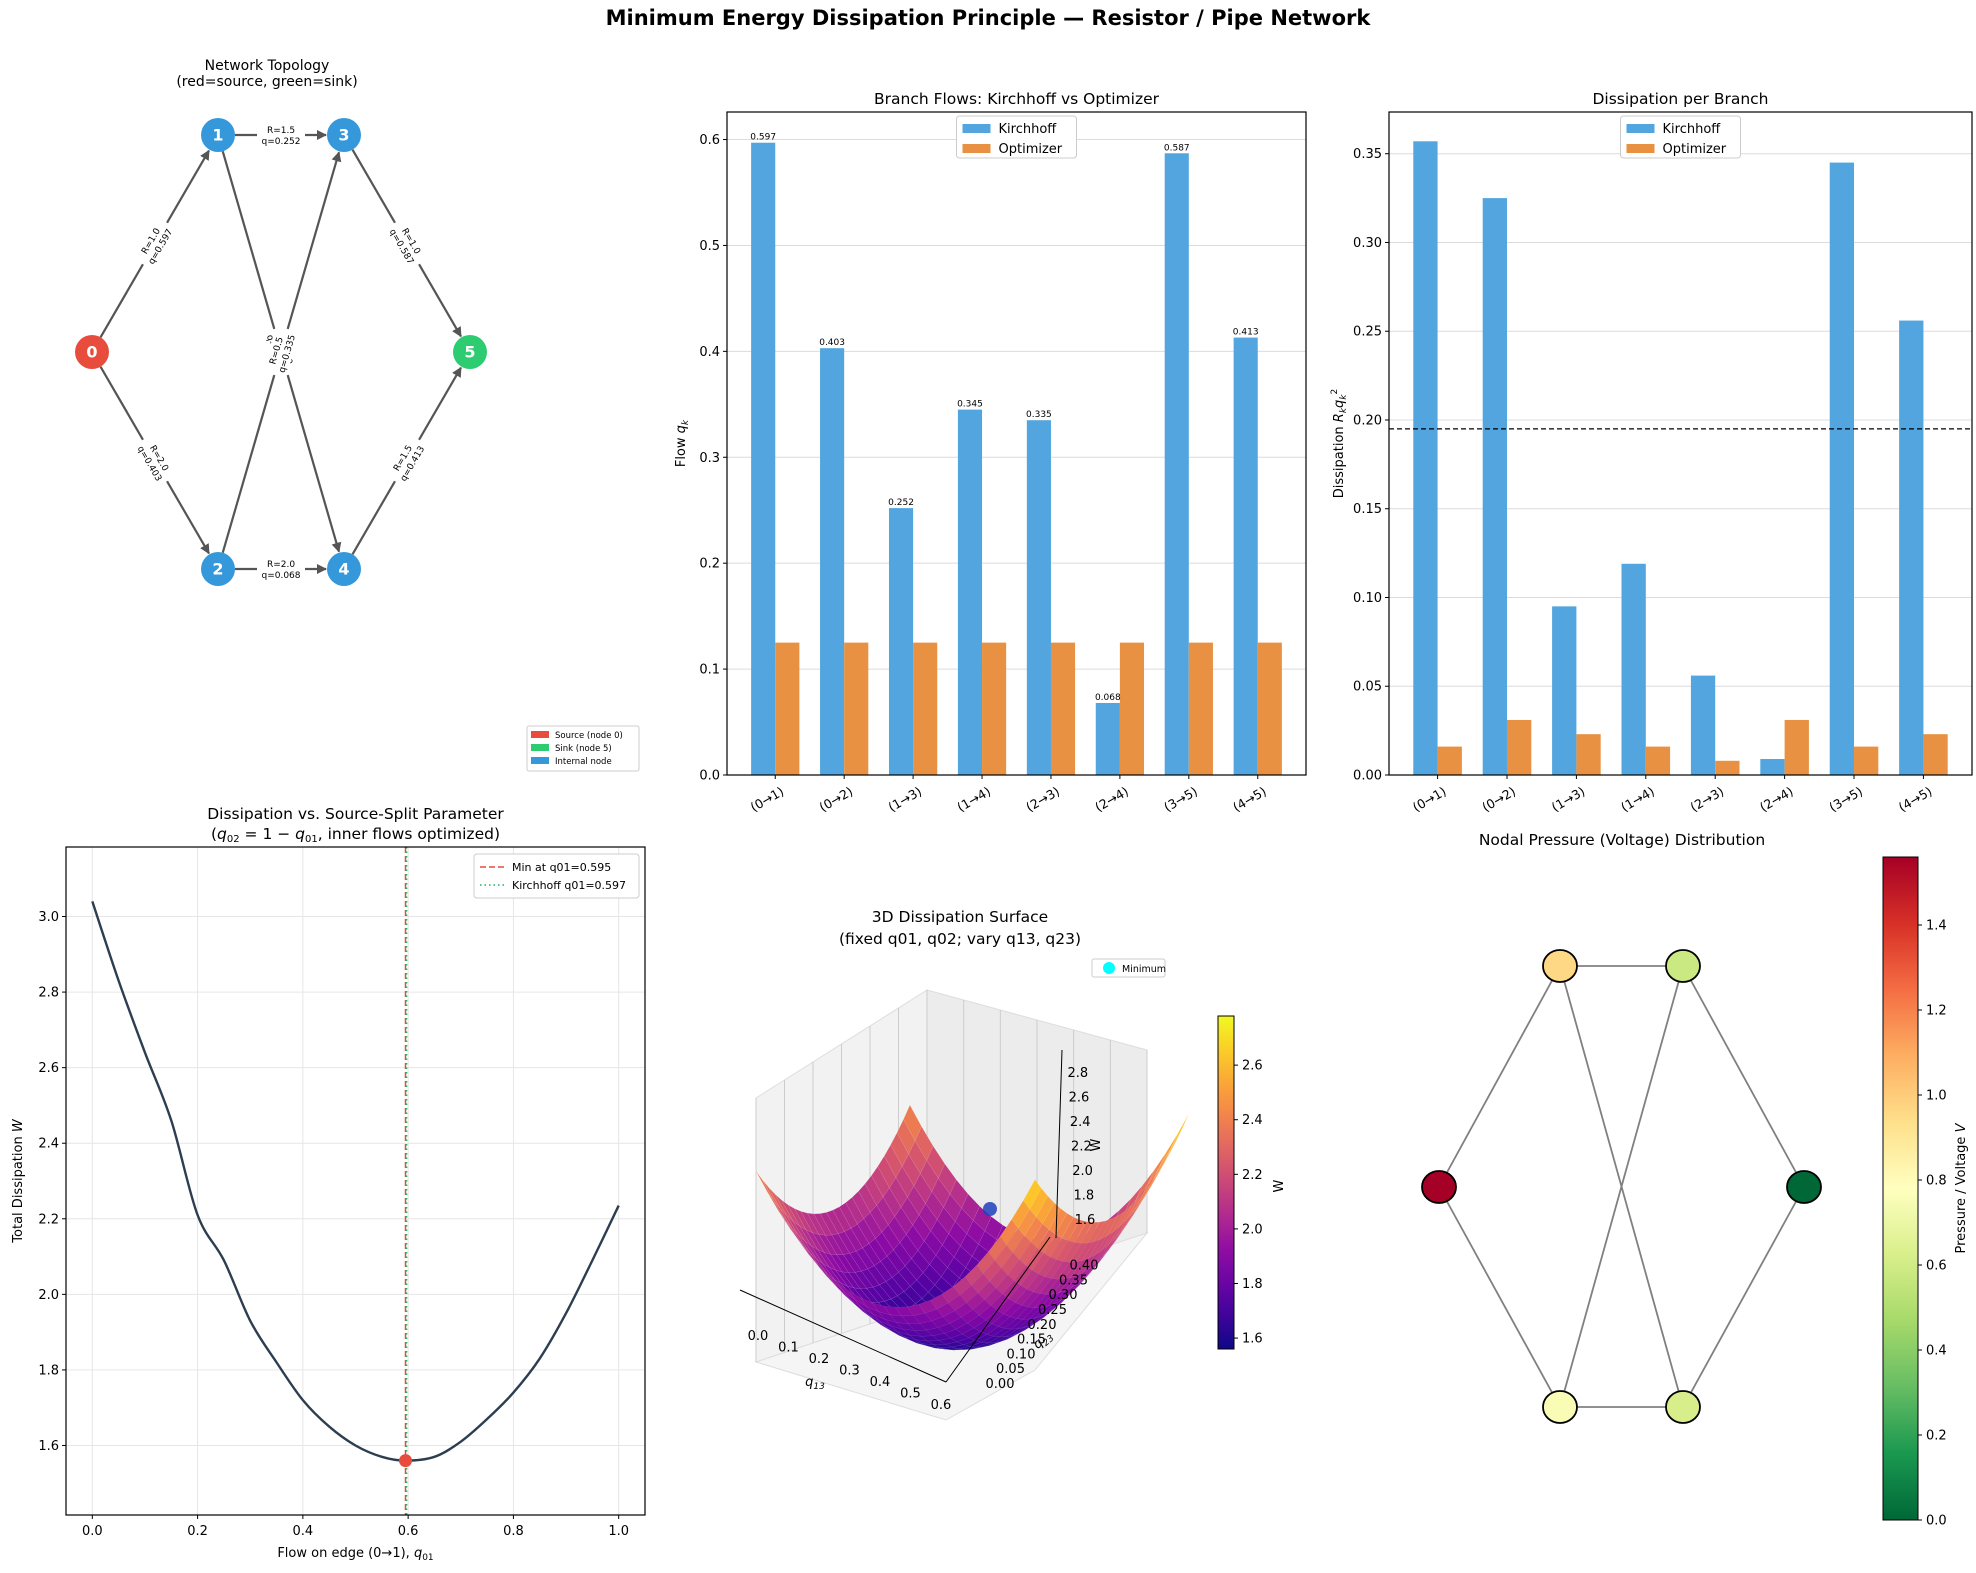 The width and height of the screenshot is (1976, 1573). Describe the element at coordinates (1077, 1073) in the screenshot. I see `w-tick-label: 2.8` at that location.